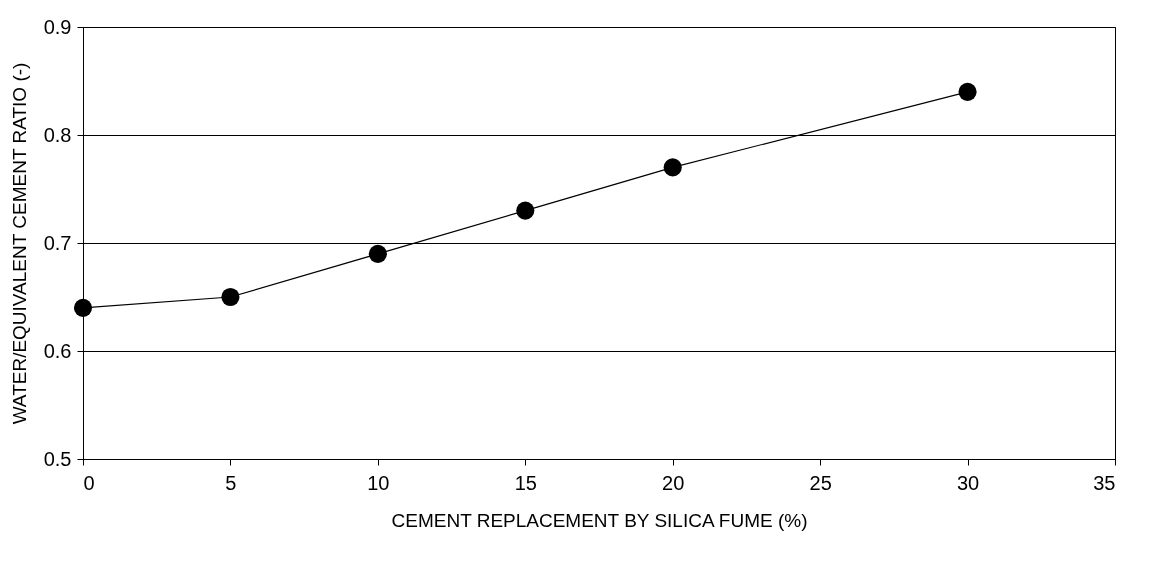 The image size is (1166, 563). Describe the element at coordinates (19, 243) in the screenshot. I see `y-axis-title: WATER/EQUIVALENT CEMENT RATIO (-)` at that location.